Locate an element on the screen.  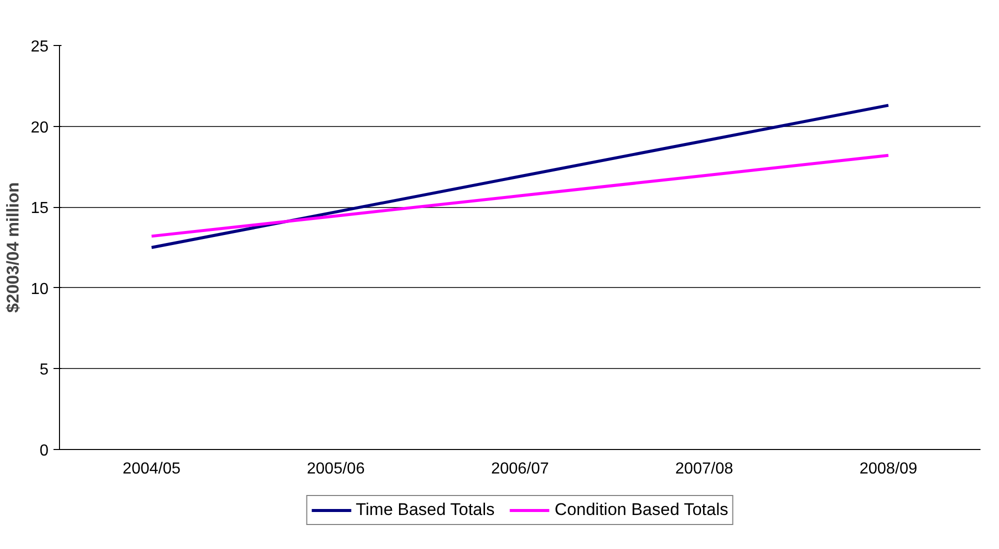
x-tick-label: 2005/06 is located at coordinates (335, 469).